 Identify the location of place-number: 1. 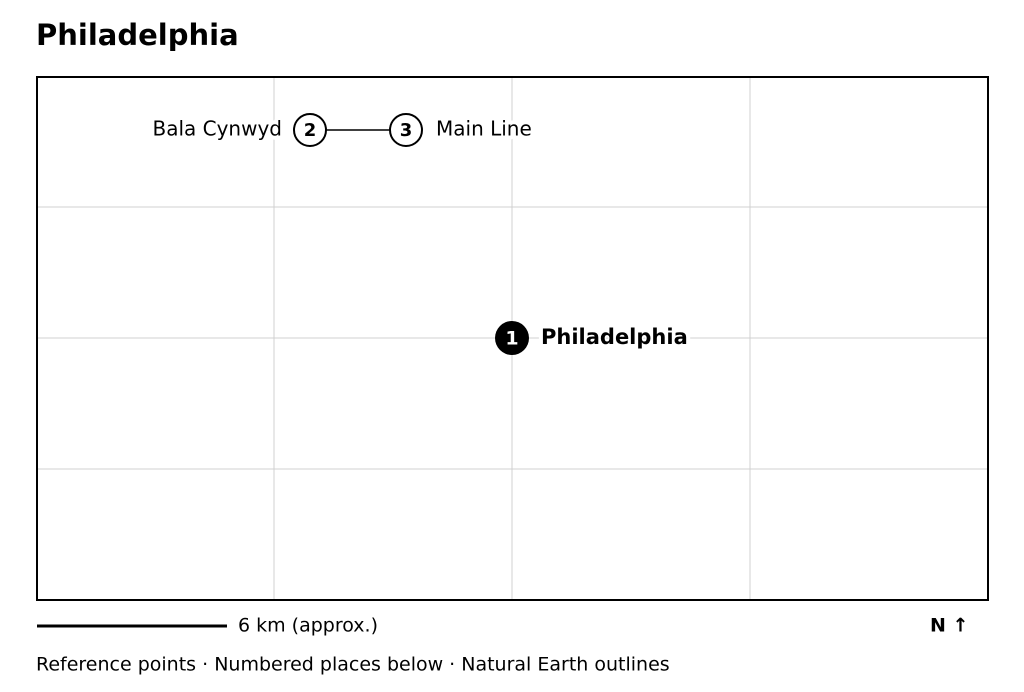
(511, 339).